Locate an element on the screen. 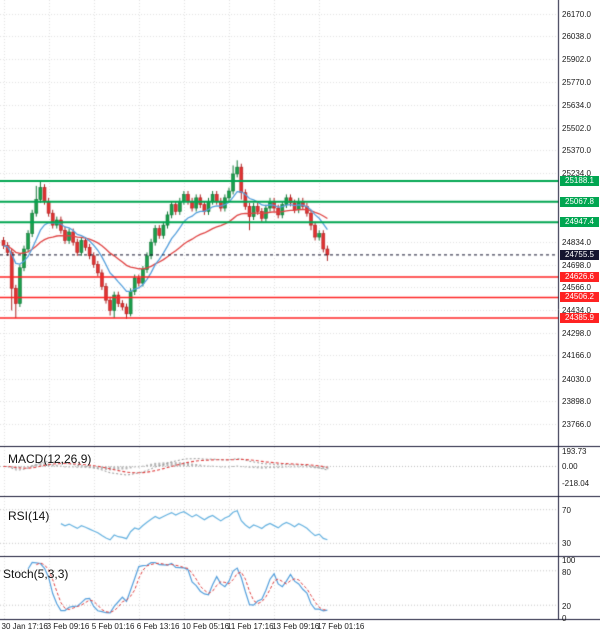  indicator-tick-label: 0 is located at coordinates (564, 618).